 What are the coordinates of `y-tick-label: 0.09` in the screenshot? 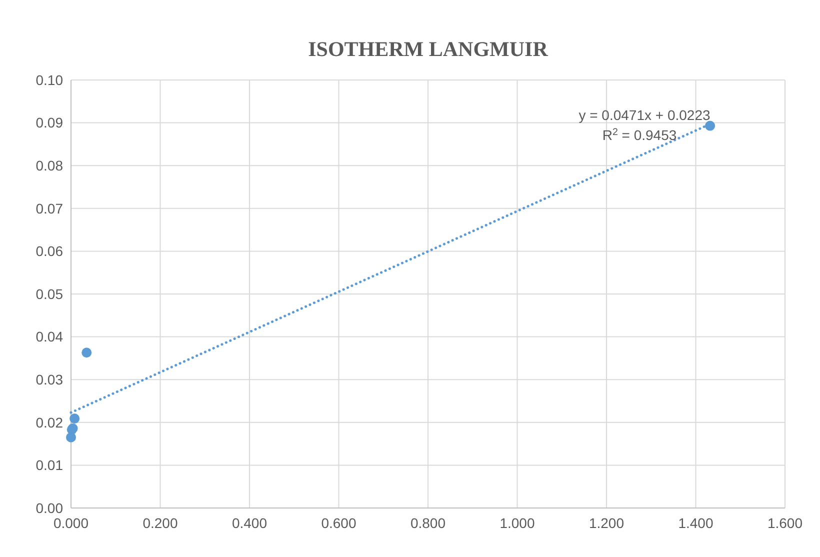 It's located at (50, 122).